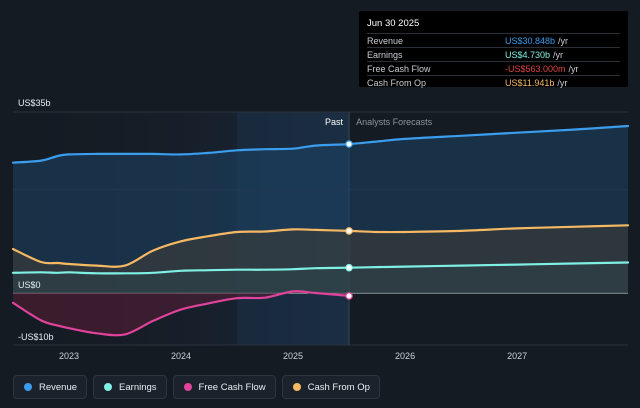 The image size is (640, 408). What do you see at coordinates (320, 246) in the screenshot?
I see `line-cash-from-op` at bounding box center [320, 246].